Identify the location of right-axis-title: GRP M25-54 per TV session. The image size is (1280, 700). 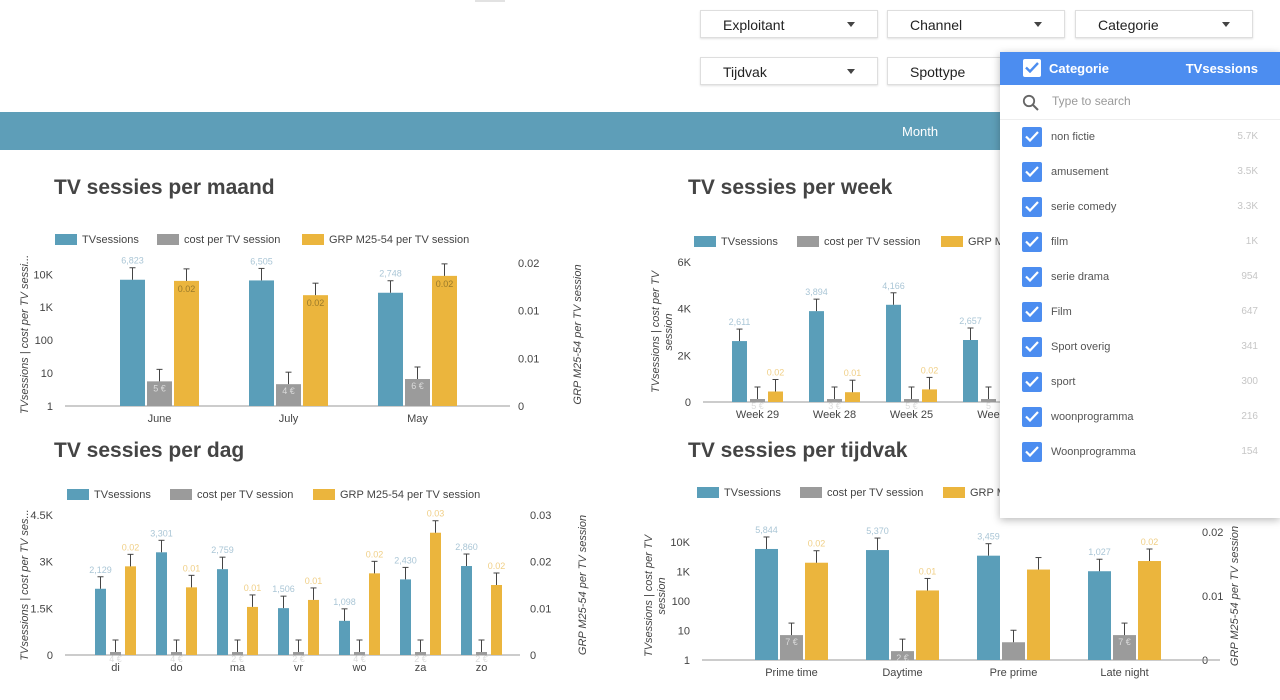
(1235, 596).